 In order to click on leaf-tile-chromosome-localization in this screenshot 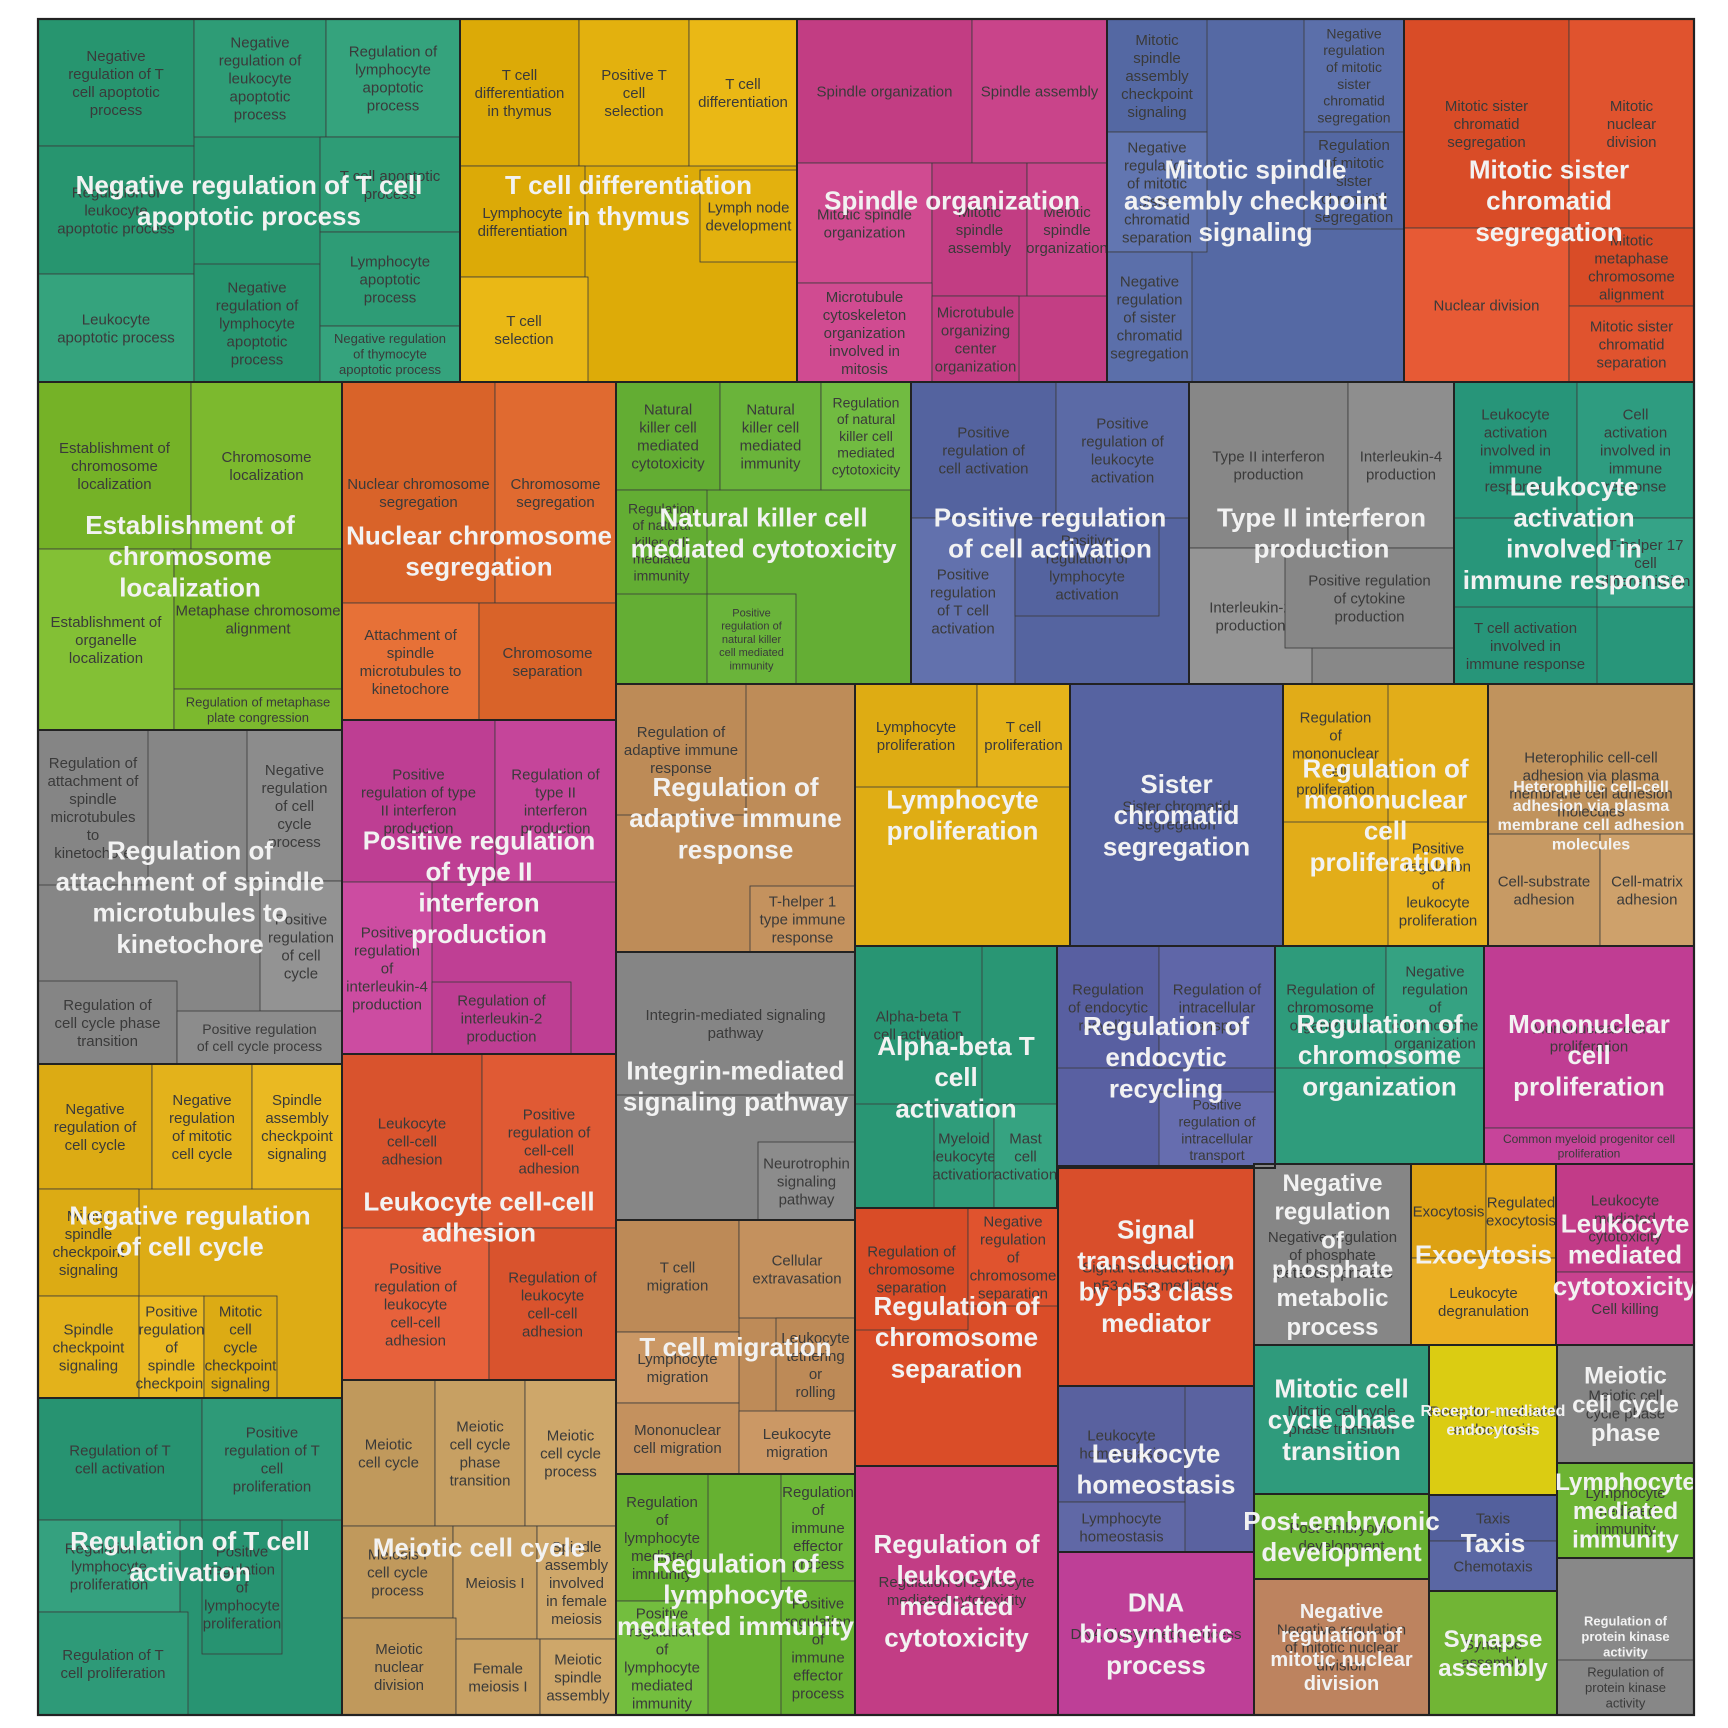, I will do `click(266, 465)`.